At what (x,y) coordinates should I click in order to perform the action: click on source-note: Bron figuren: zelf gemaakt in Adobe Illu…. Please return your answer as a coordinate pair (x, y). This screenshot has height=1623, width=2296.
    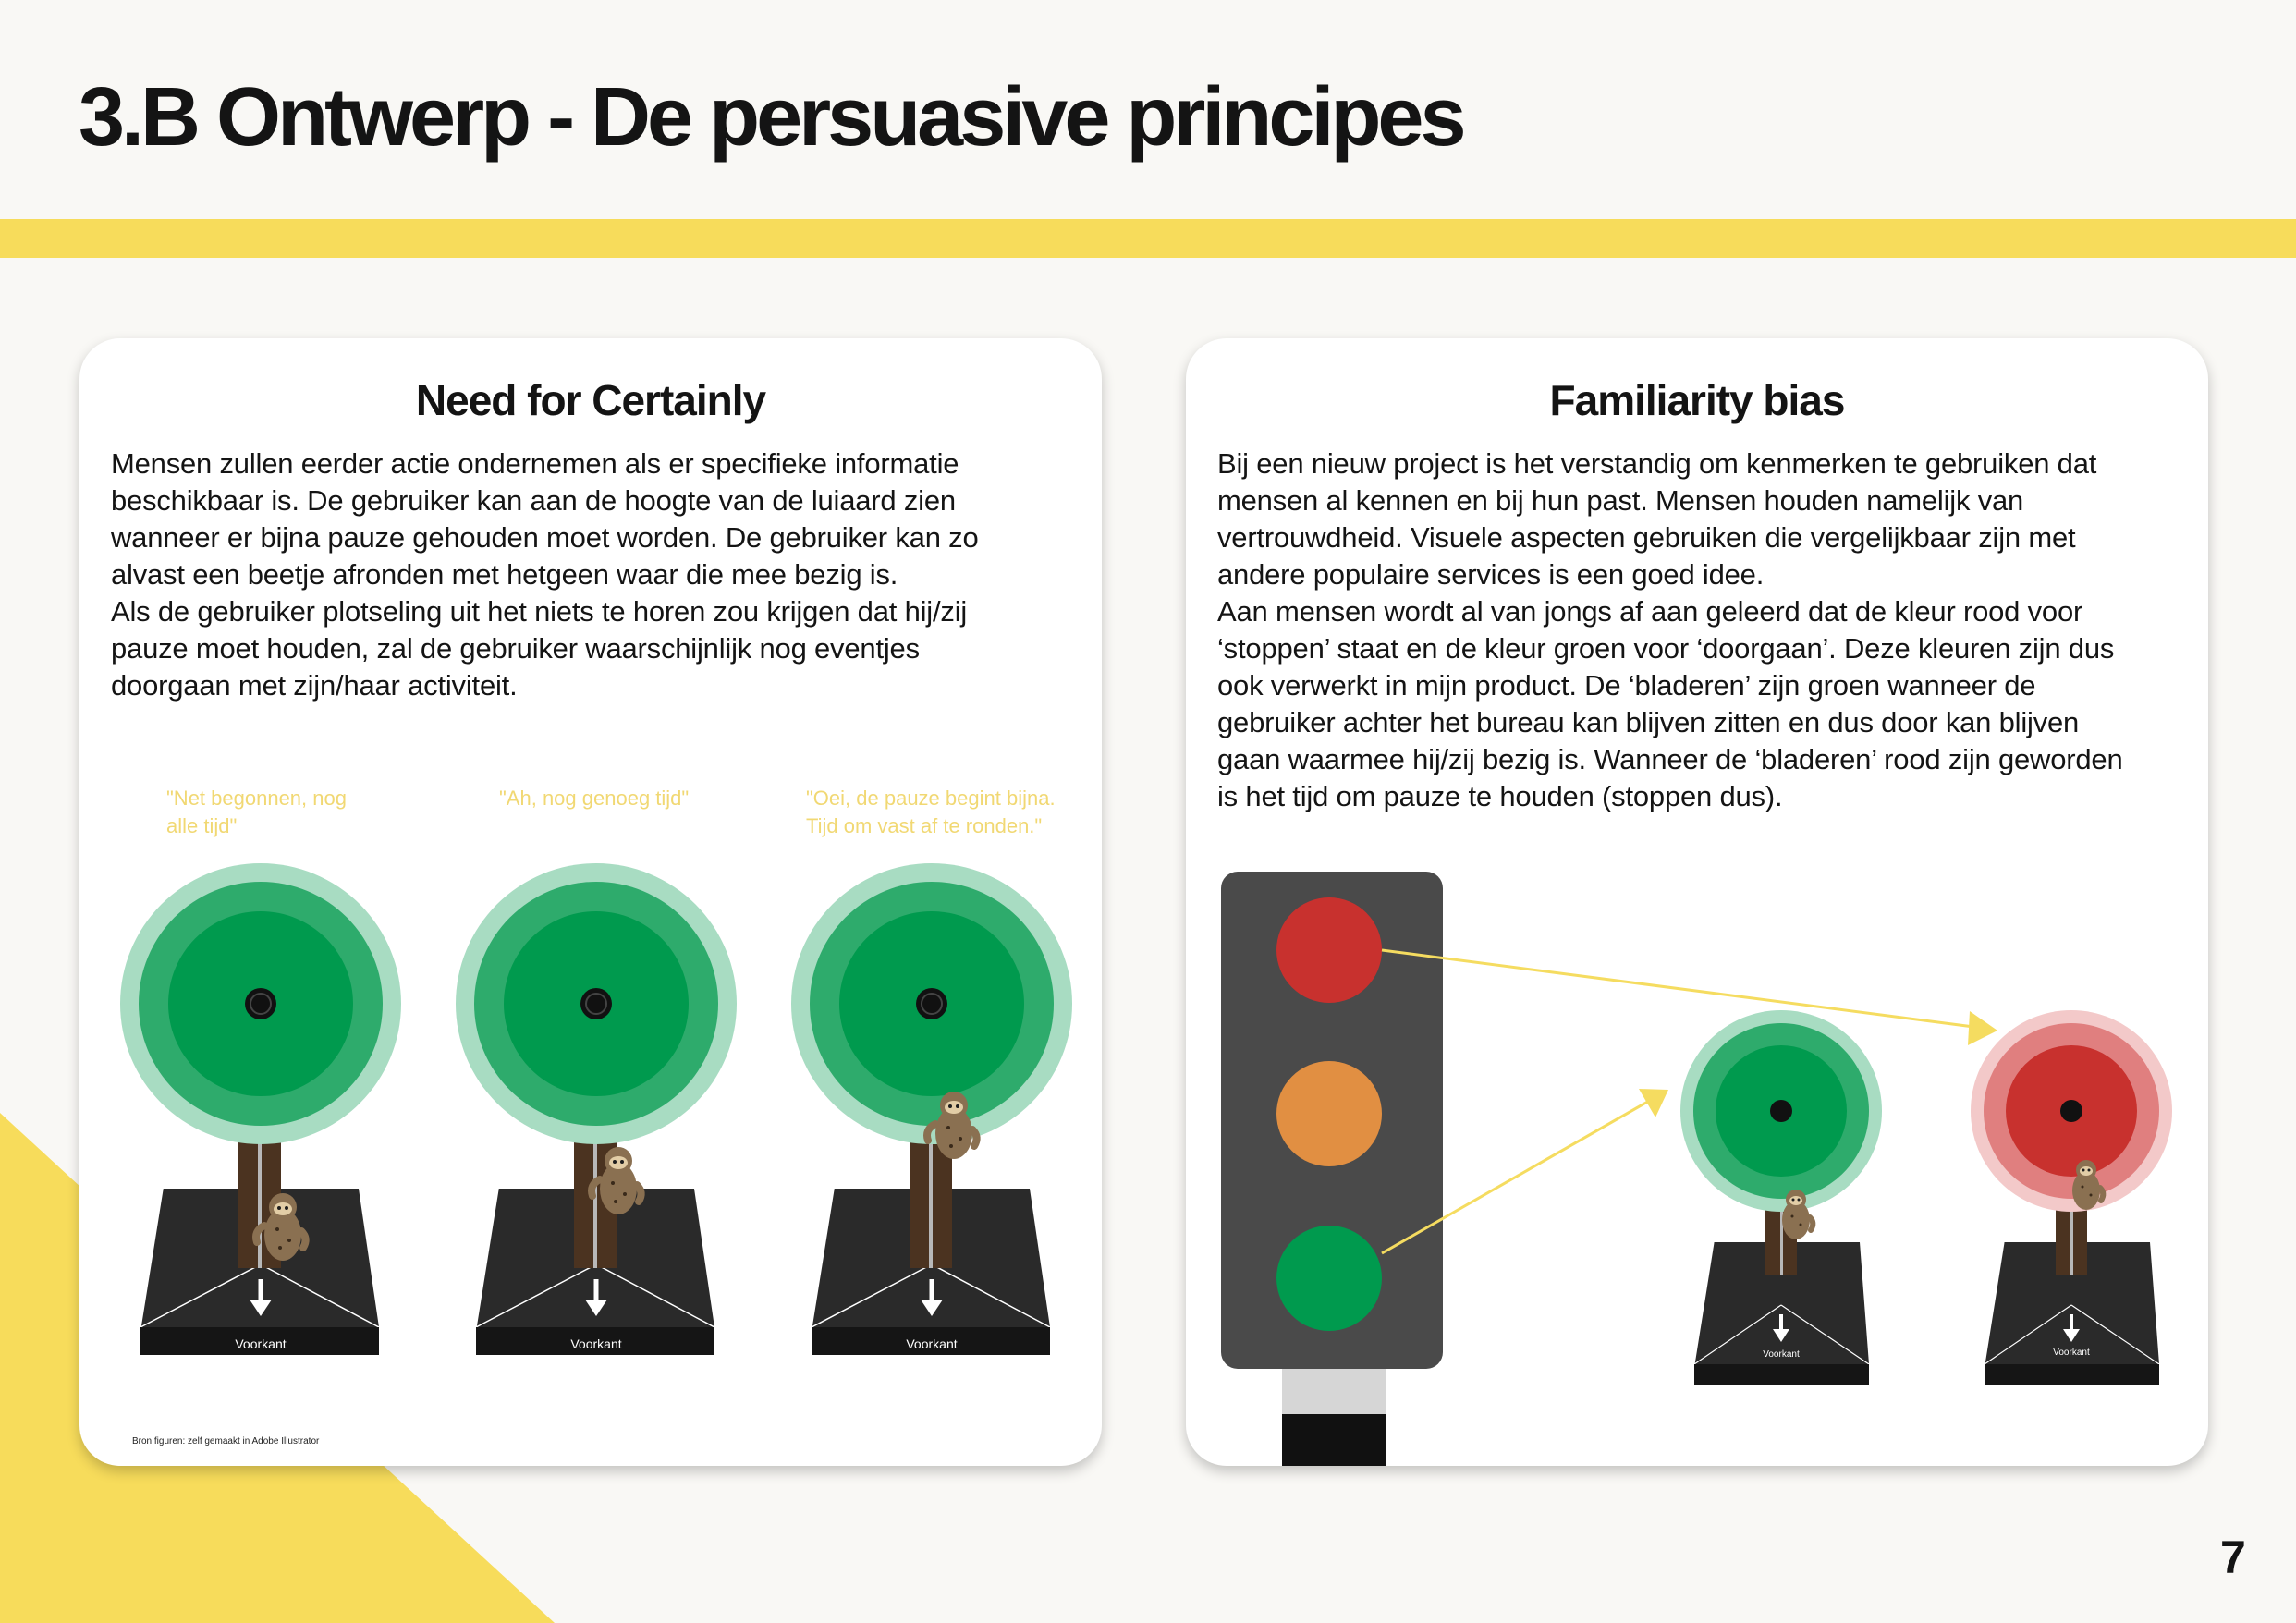
    Looking at the image, I should click on (226, 1441).